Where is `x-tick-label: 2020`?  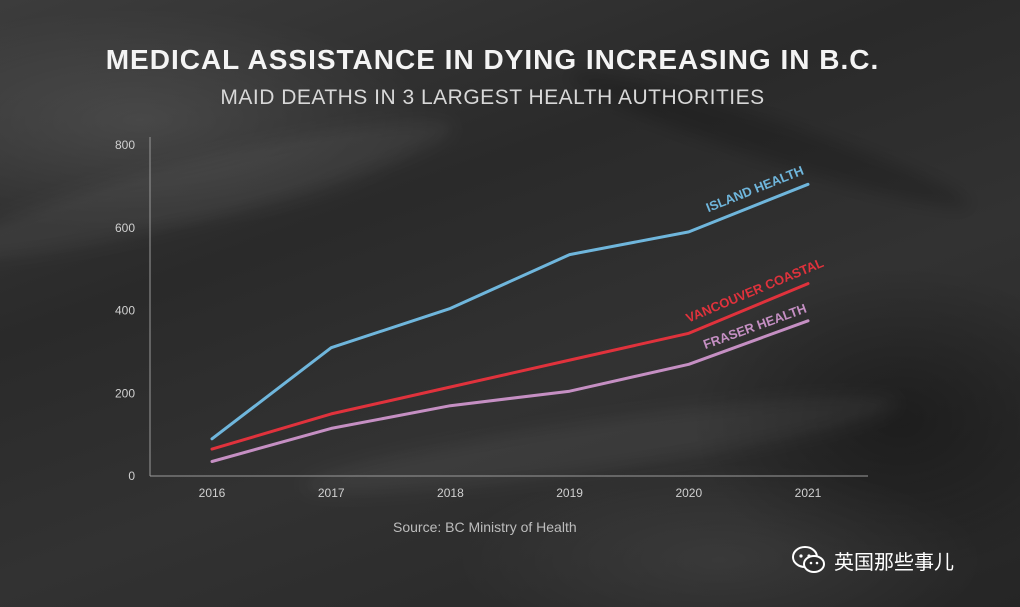
x-tick-label: 2020 is located at coordinates (688, 493).